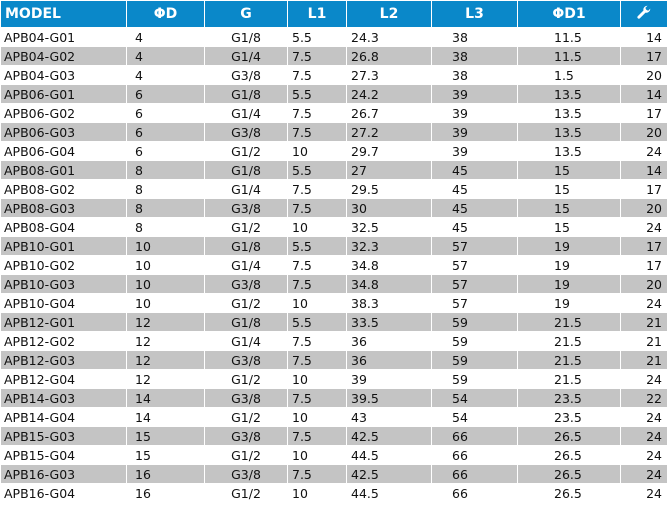 This screenshot has width=668, height=526. What do you see at coordinates (389, 493) in the screenshot?
I see `l2-cell: 44.5` at bounding box center [389, 493].